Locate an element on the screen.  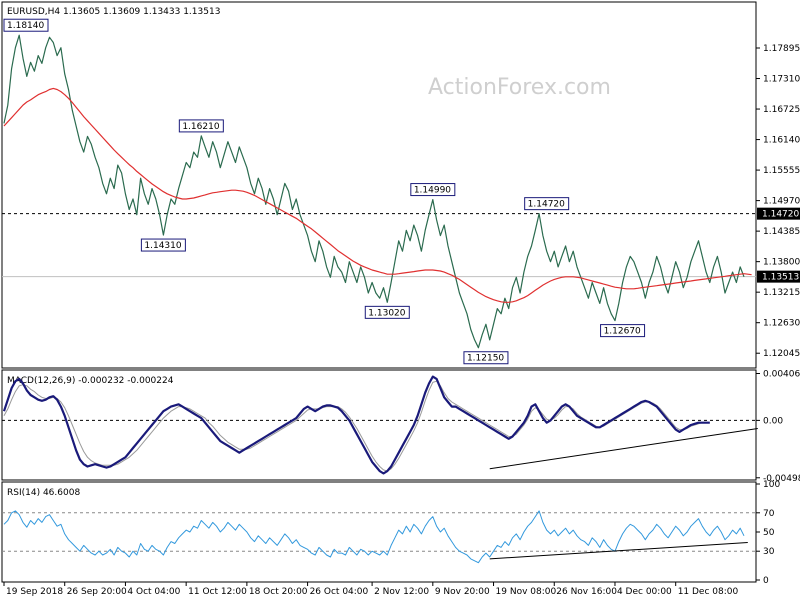
level-annotation-label: 1.13020 is located at coordinates (386, 313).